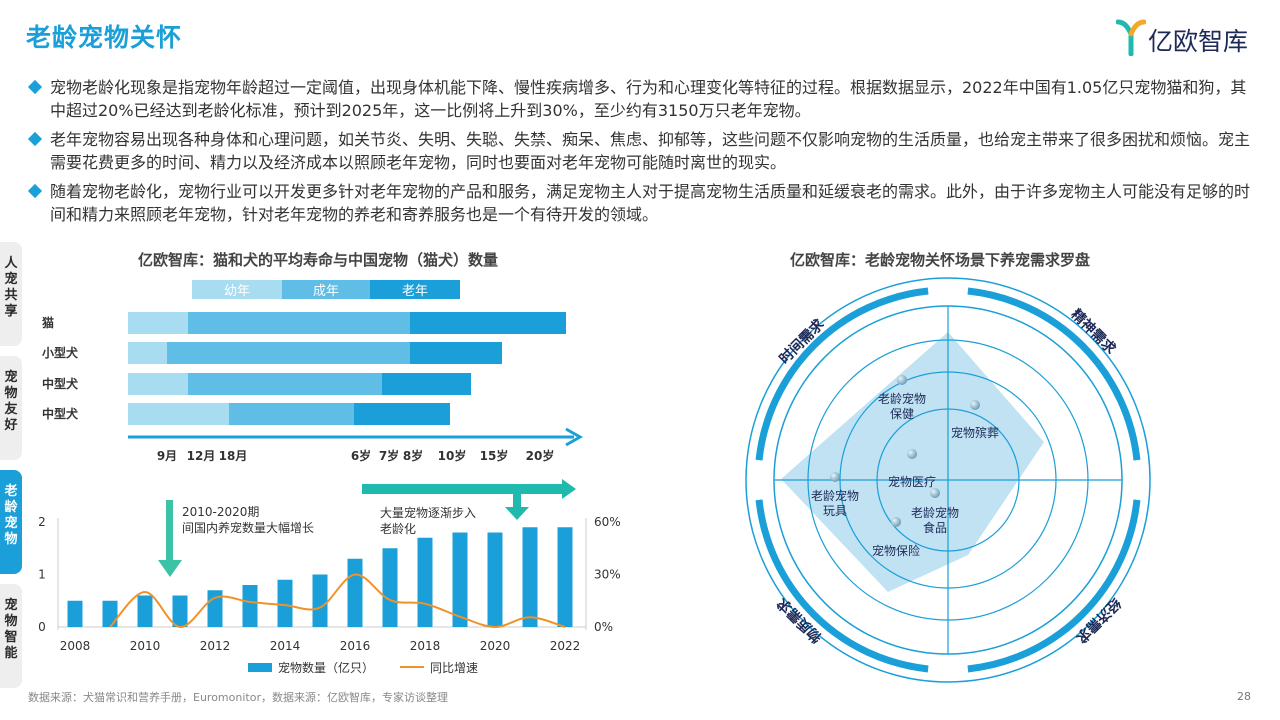 The width and height of the screenshot is (1280, 720). I want to click on row-label: 小型犬, so click(60, 352).